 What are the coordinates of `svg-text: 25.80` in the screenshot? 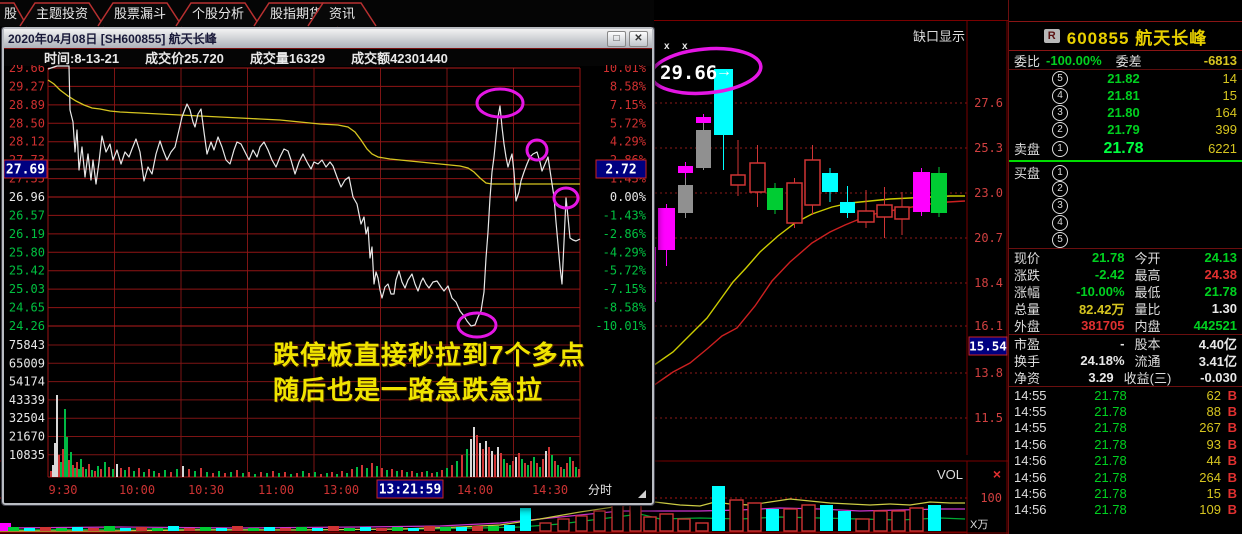 It's located at (27, 252).